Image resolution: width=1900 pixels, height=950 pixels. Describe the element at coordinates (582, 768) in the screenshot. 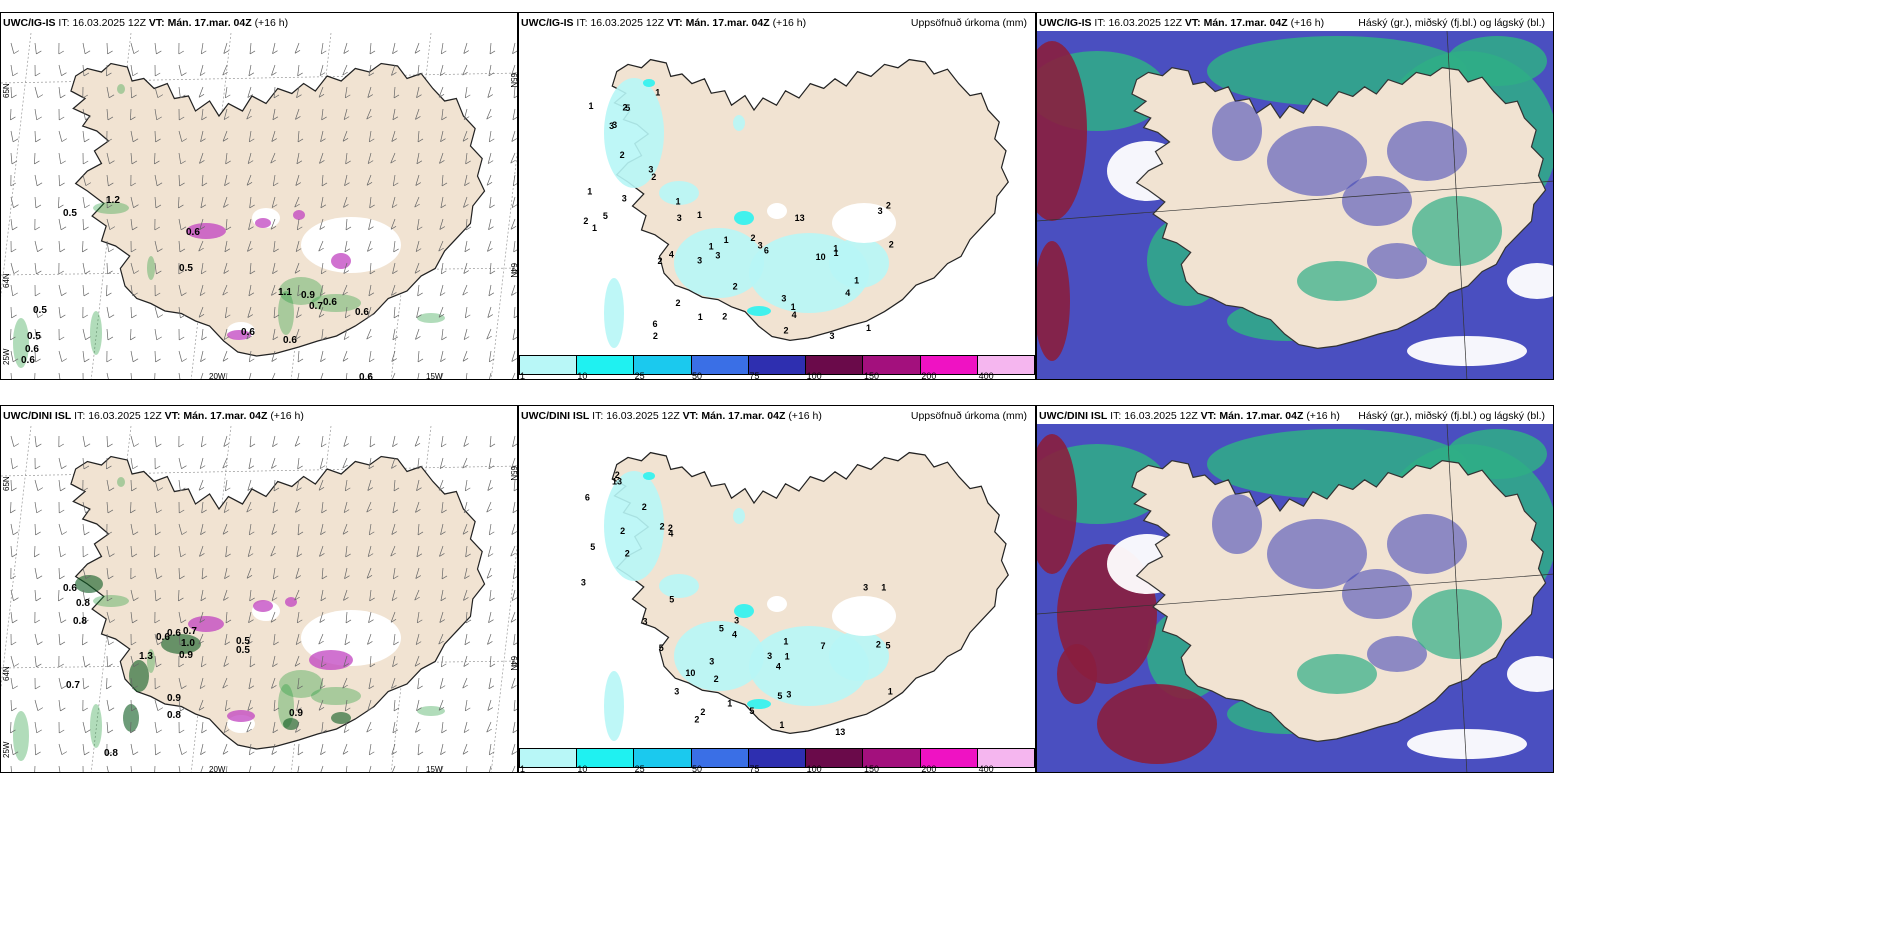

I see `colorbar-tick-label: 10` at that location.